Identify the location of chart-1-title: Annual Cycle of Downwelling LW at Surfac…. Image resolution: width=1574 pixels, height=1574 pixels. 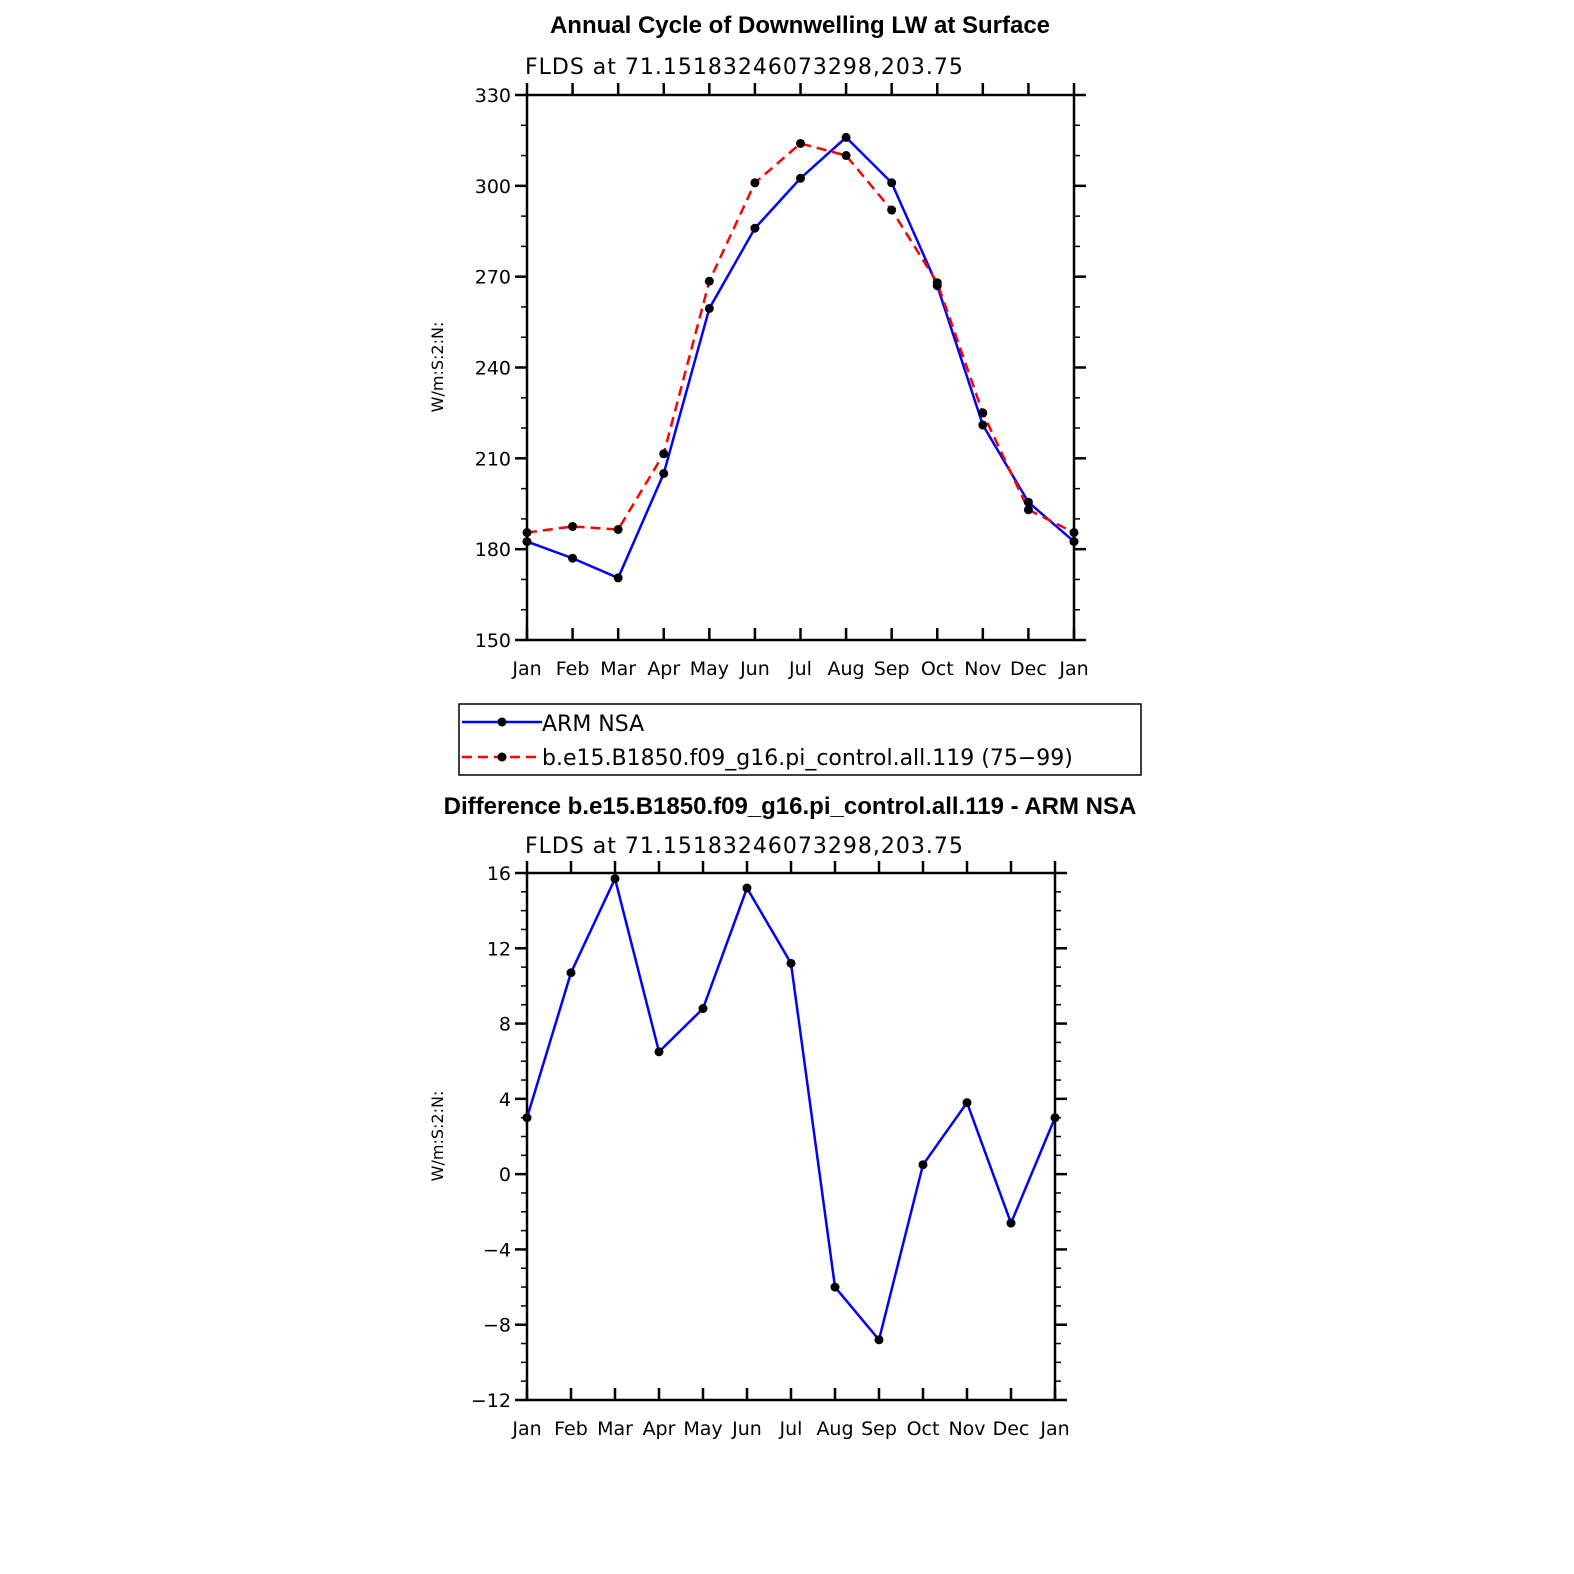
(800, 25).